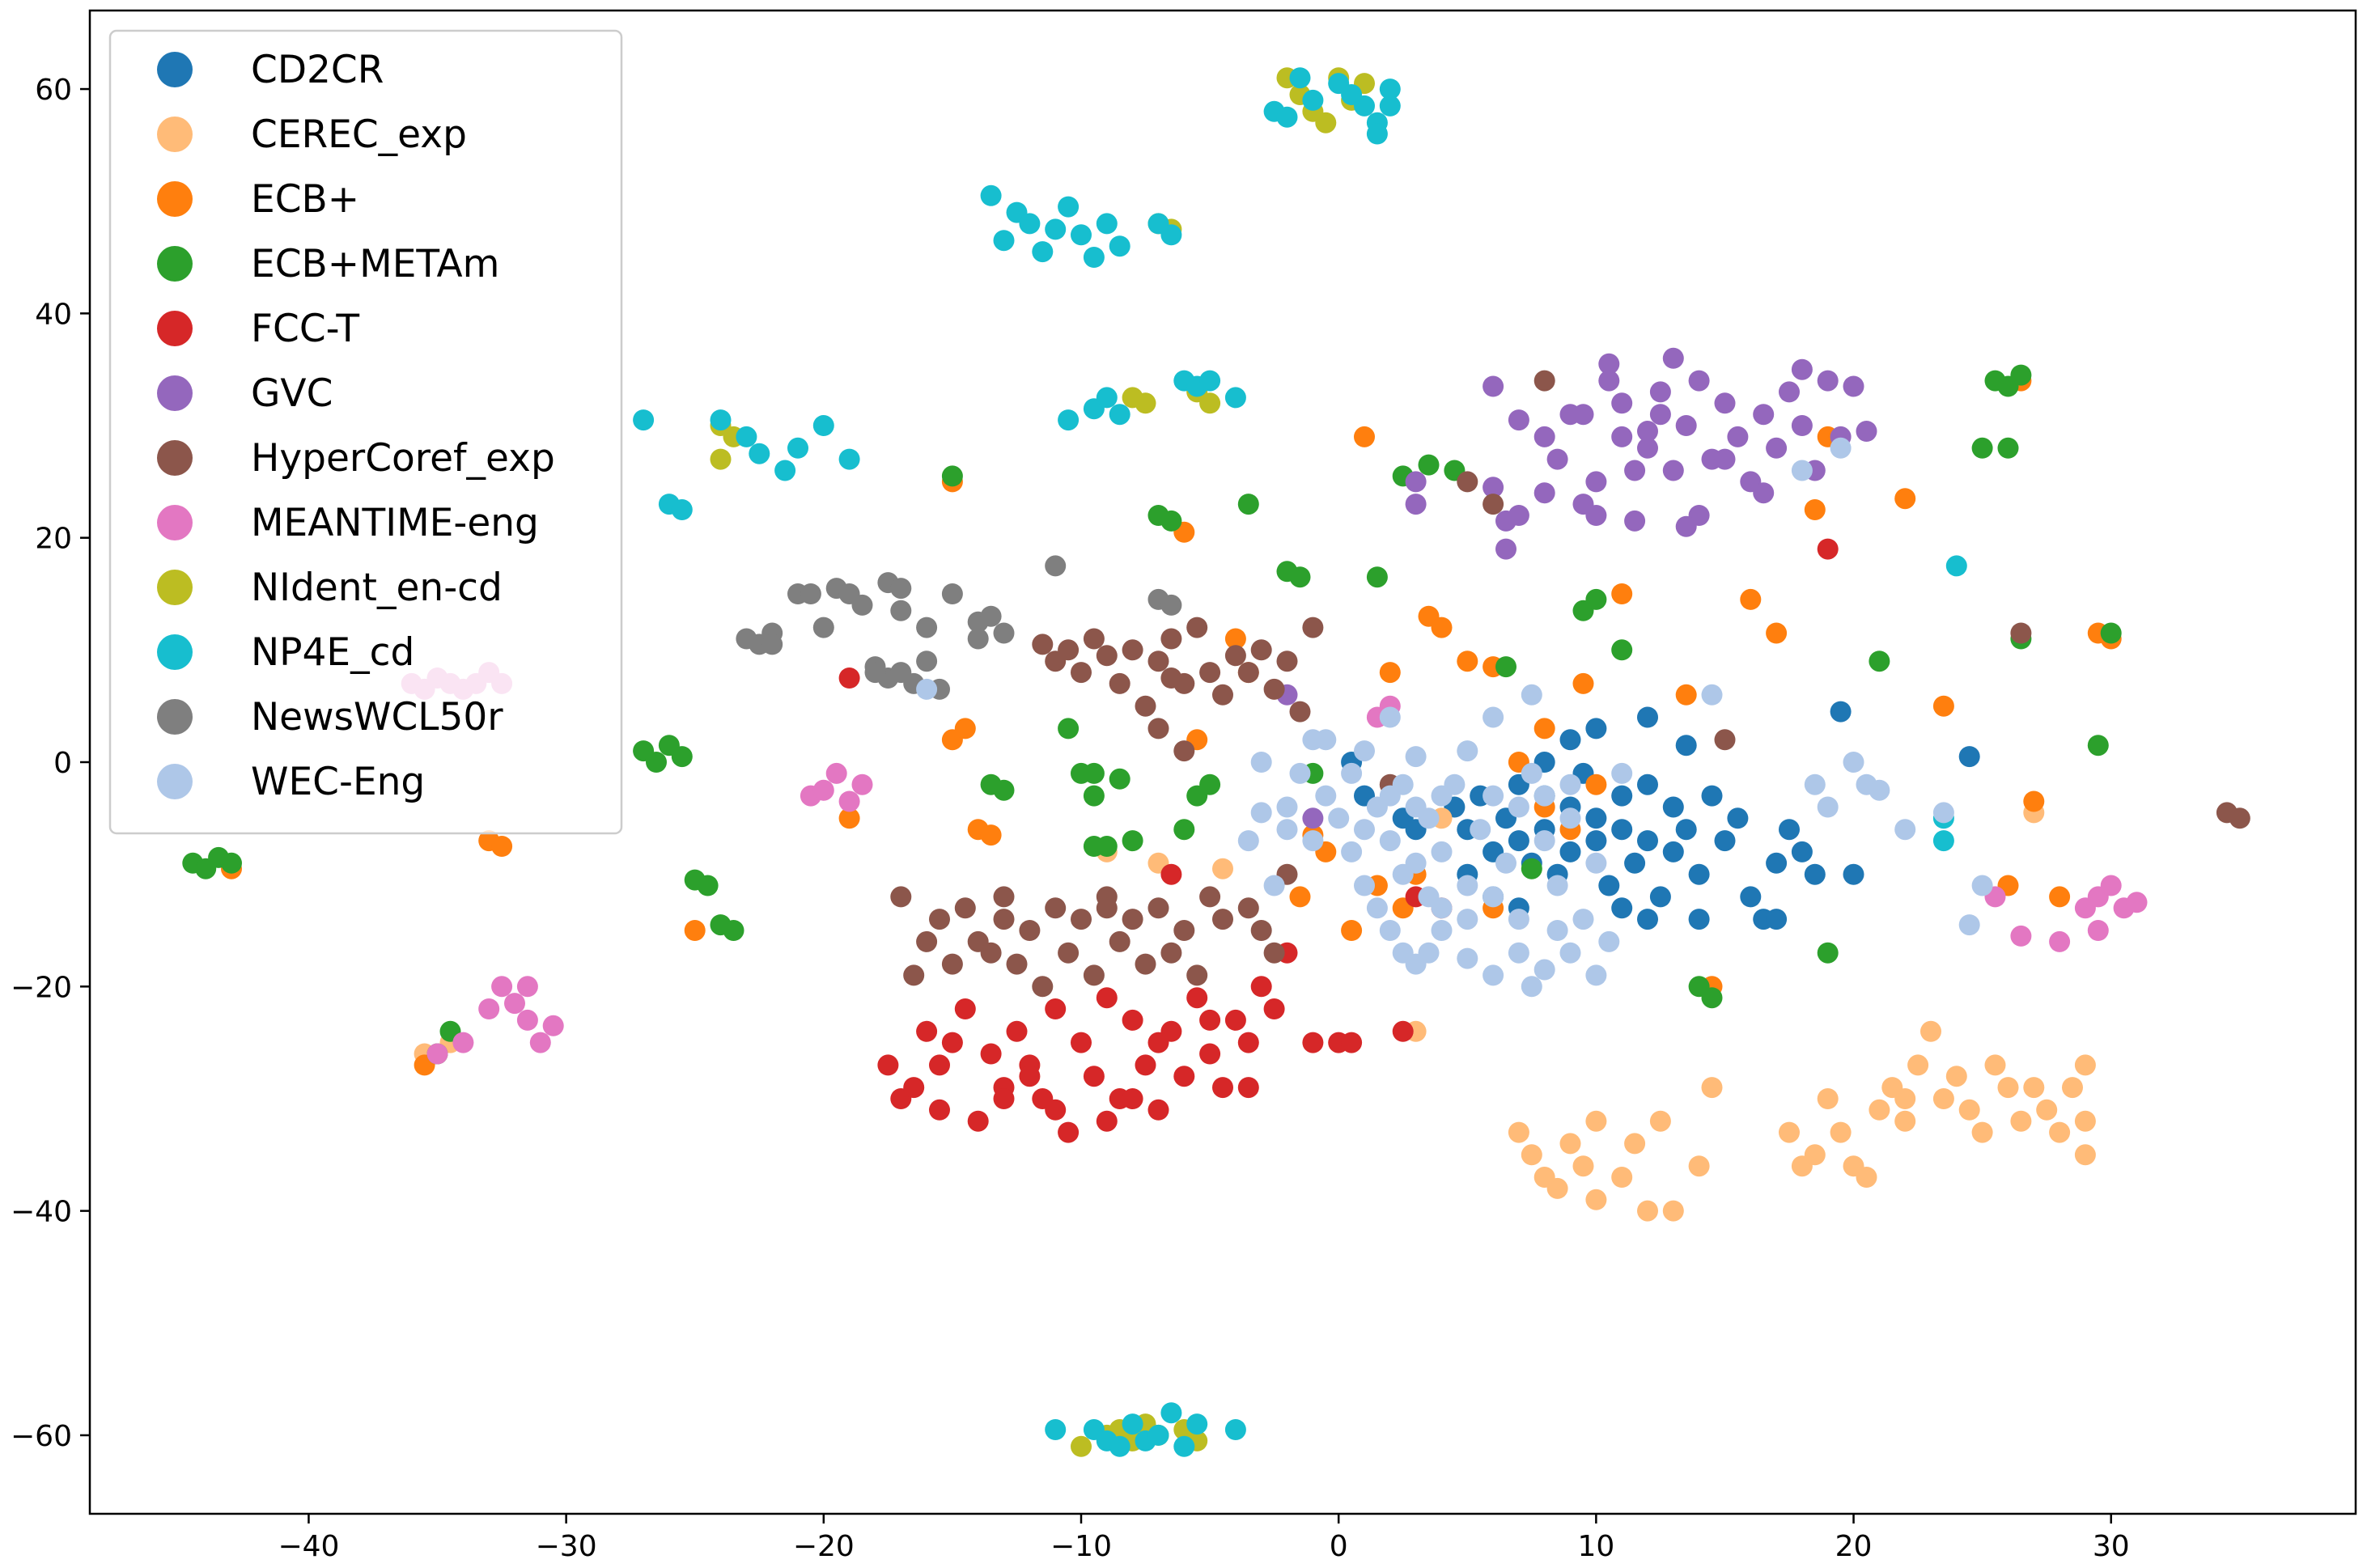 The width and height of the screenshot is (2367, 1568). I want to click on x-axis: −40 −30 −20 −10 0 10 20 30, so click(1204, 1539).